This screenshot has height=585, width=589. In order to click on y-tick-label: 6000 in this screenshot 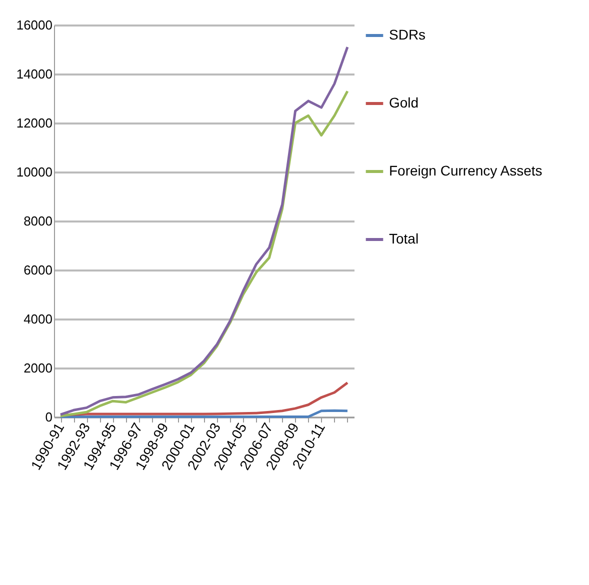, I will do `click(38, 270)`.